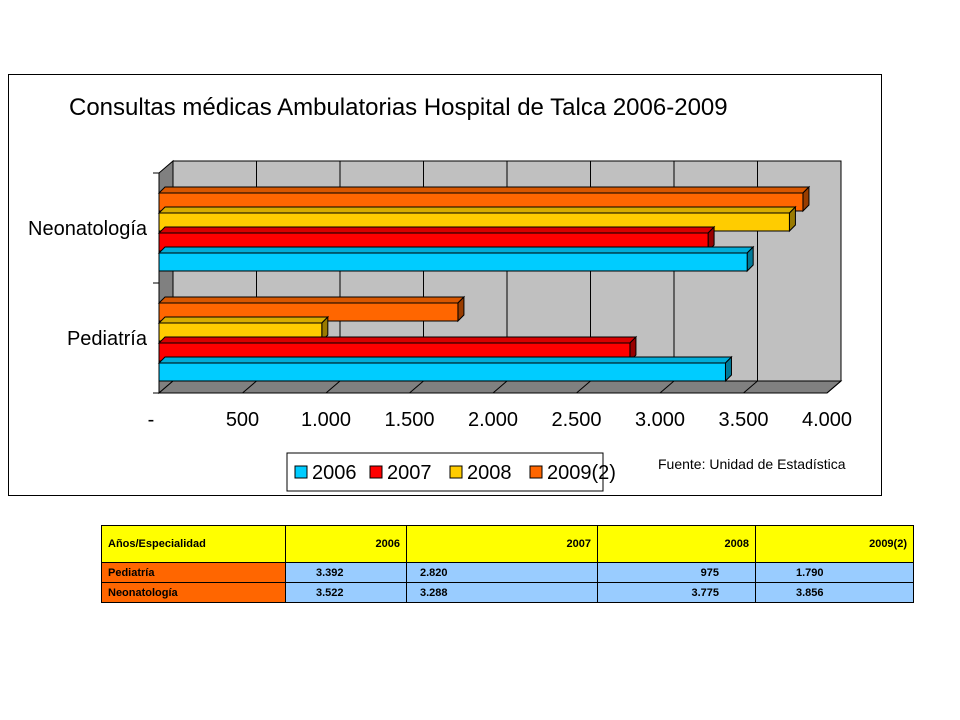  I want to click on table-header-cell: 2007, so click(502, 544).